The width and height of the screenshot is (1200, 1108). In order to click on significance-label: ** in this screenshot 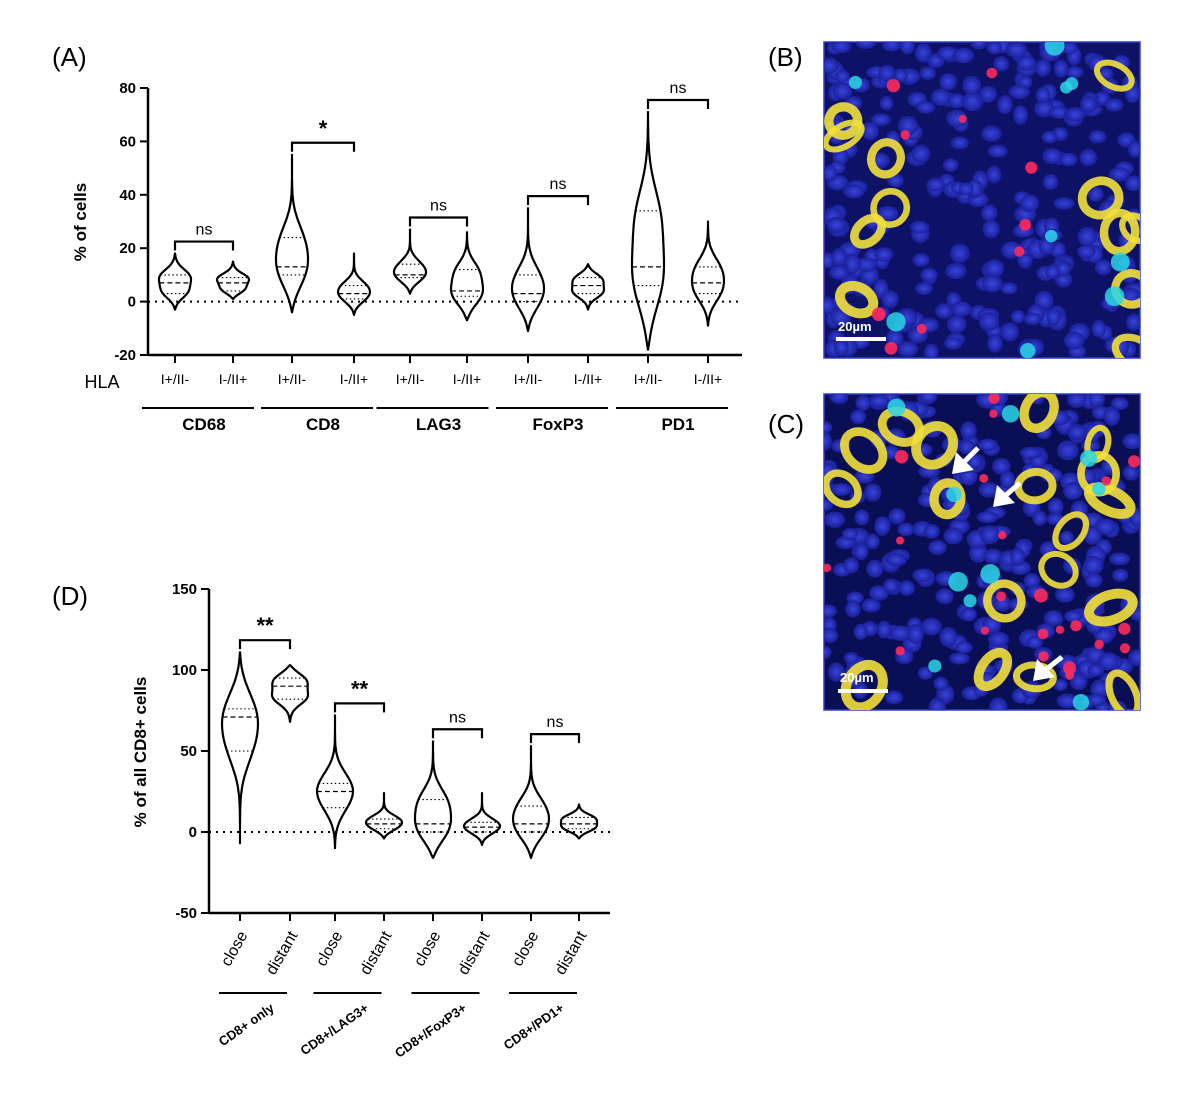, I will do `click(265, 625)`.